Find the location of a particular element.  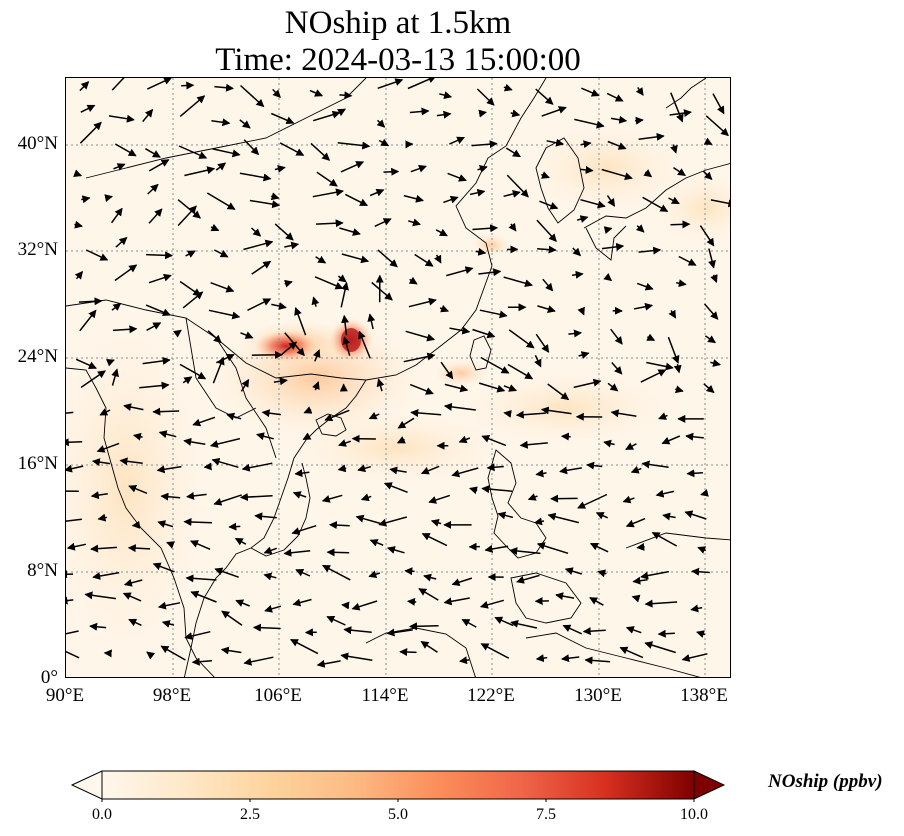

lat-tick-label: 16°N is located at coordinates (37, 463).